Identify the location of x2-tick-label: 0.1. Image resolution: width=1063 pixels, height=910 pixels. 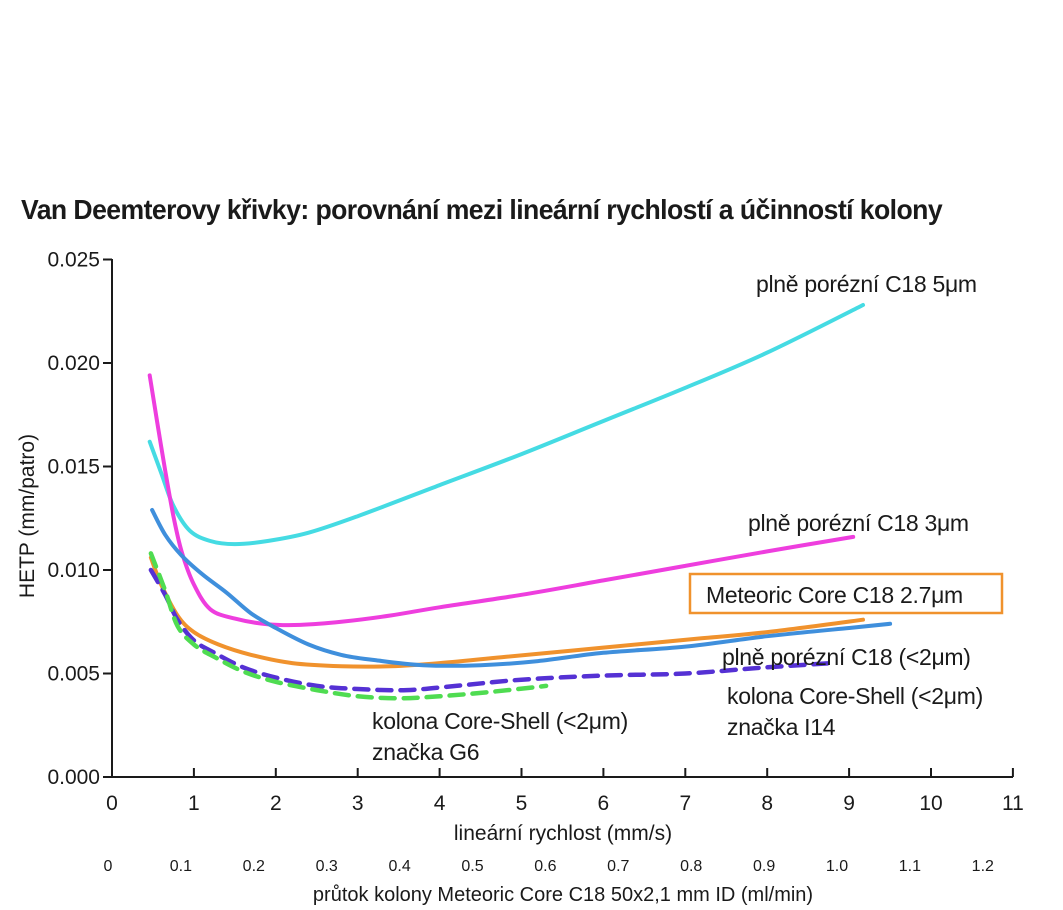
(181, 866).